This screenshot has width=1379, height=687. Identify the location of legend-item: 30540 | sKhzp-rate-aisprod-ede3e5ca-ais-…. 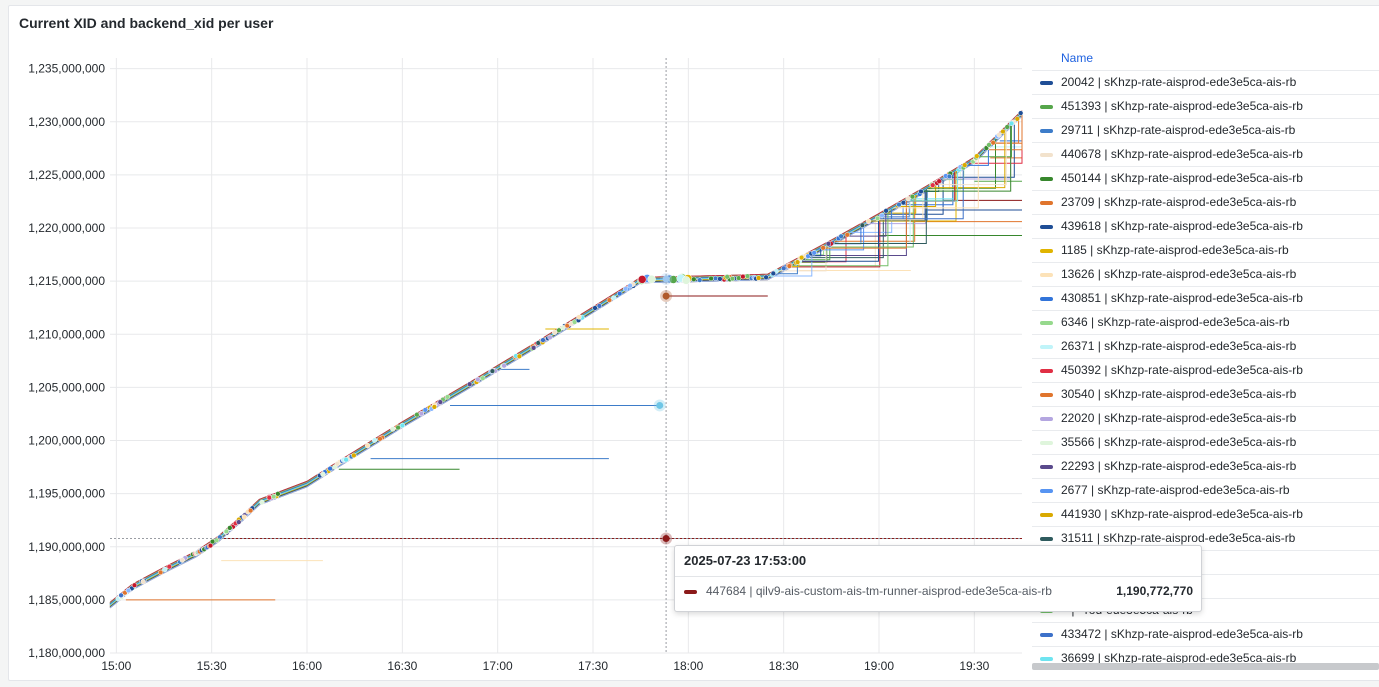
(1205, 394).